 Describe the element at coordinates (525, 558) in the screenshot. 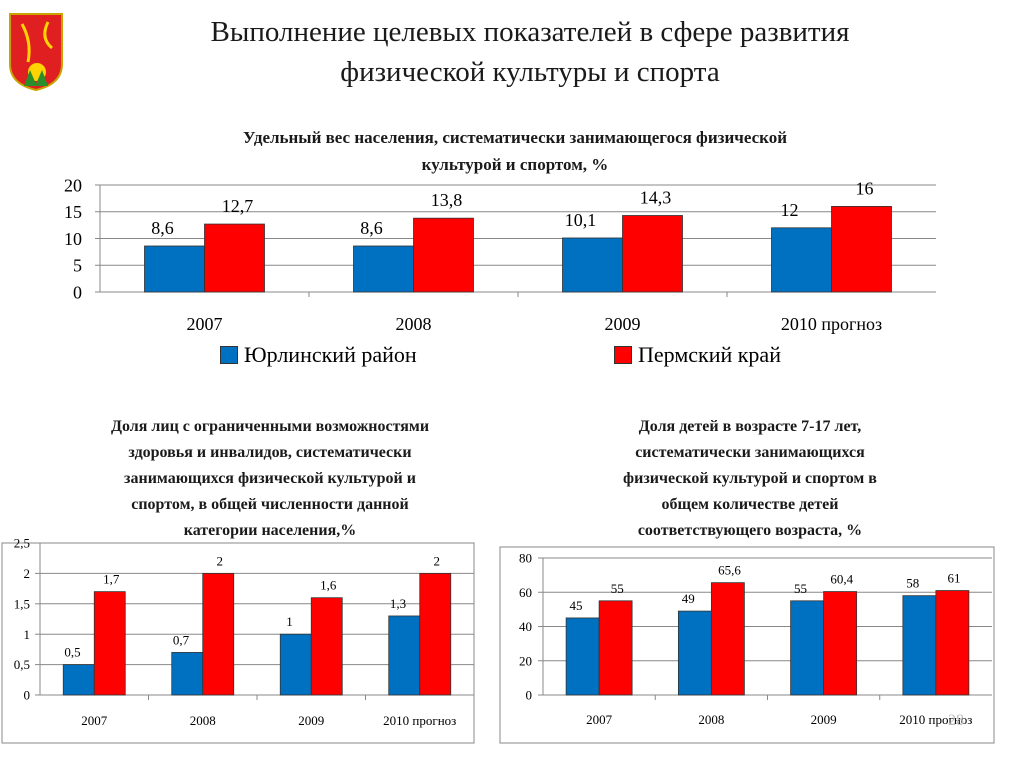

I see `chart-3-ytick-label: 80` at that location.